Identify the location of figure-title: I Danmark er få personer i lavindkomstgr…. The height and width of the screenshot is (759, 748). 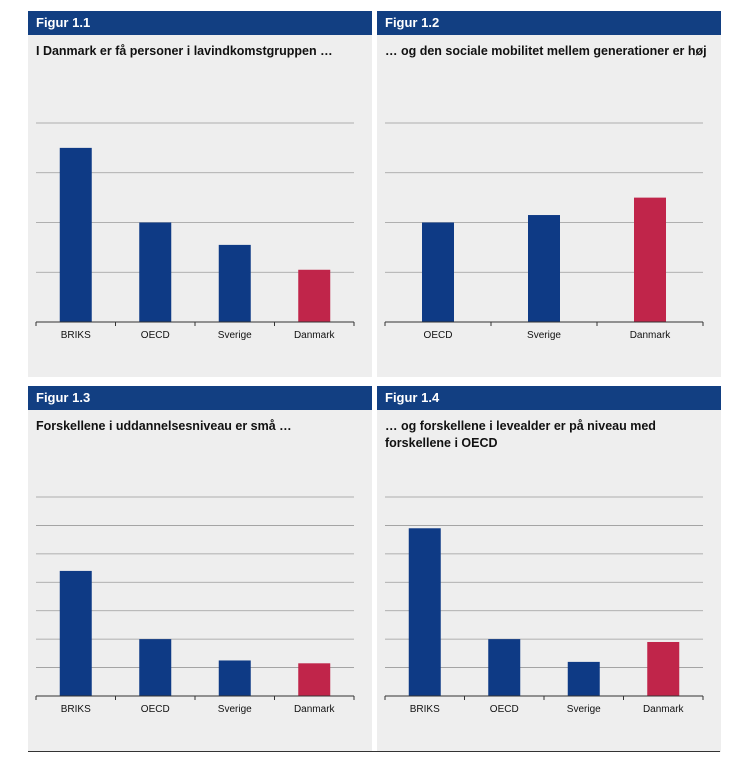
(184, 51).